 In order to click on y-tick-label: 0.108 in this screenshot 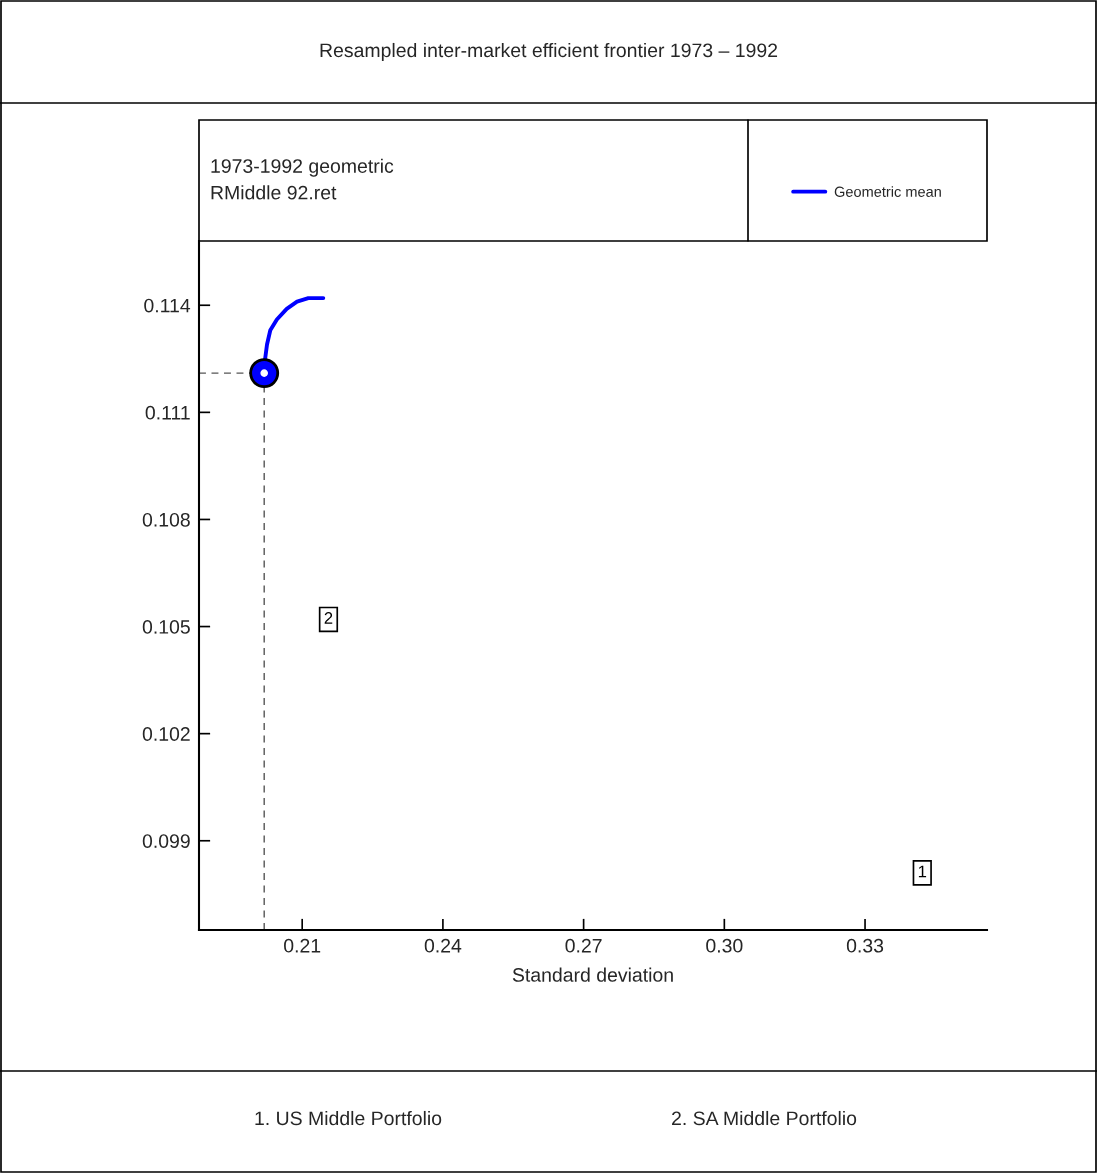, I will do `click(166, 519)`.